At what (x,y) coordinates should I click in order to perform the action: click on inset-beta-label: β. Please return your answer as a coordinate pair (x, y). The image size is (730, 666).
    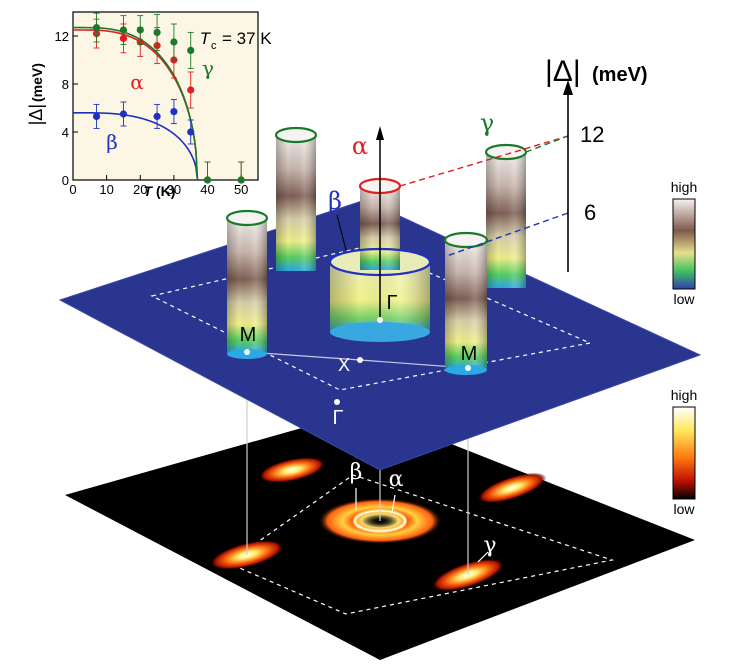
    Looking at the image, I should click on (112, 142).